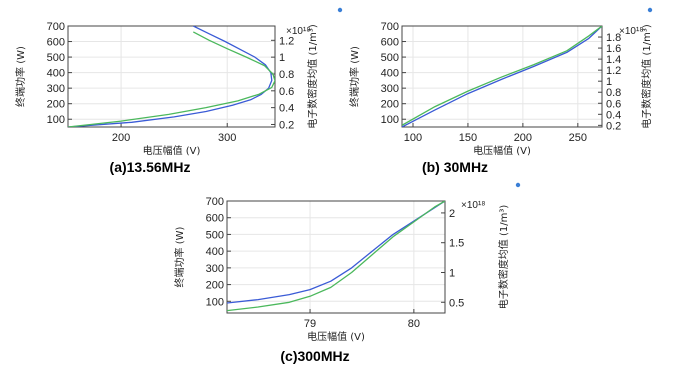 The height and width of the screenshot is (369, 683). Describe the element at coordinates (613, 49) in the screenshot. I see `y2-tick-label: 1.6` at that location.